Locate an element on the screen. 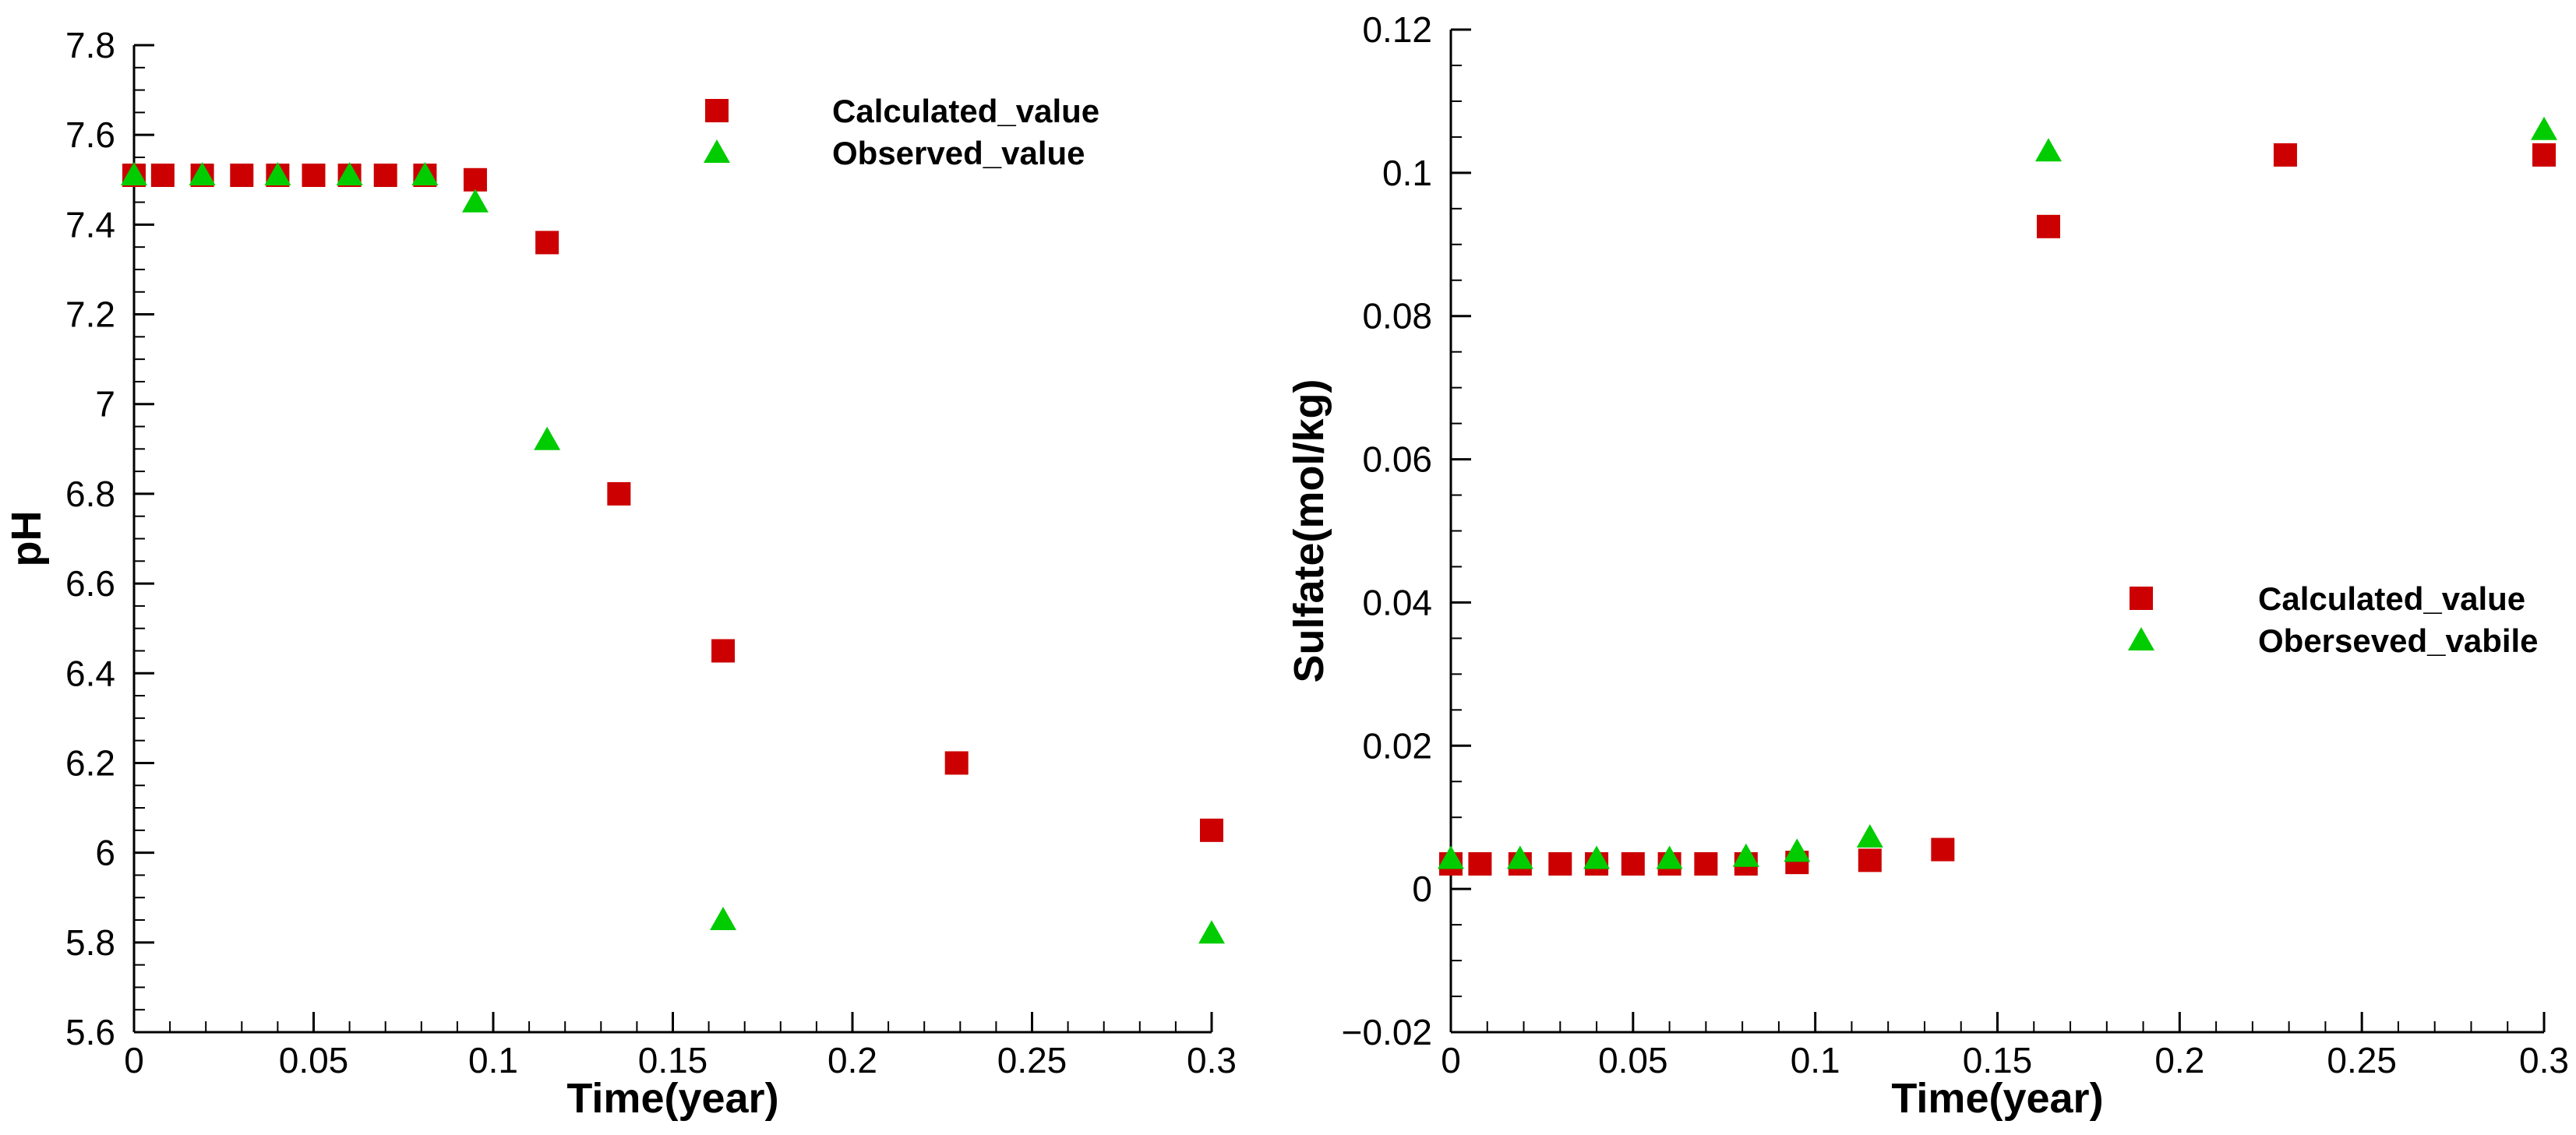 This screenshot has height=1135, width=2576. ph-x-tick-label: 0 is located at coordinates (134, 1060).